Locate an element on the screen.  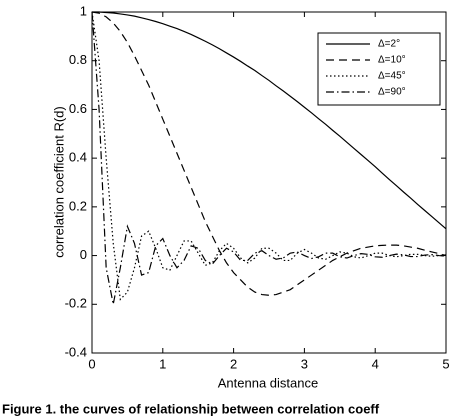
y-tick-label: 1 is located at coordinates (83, 10).